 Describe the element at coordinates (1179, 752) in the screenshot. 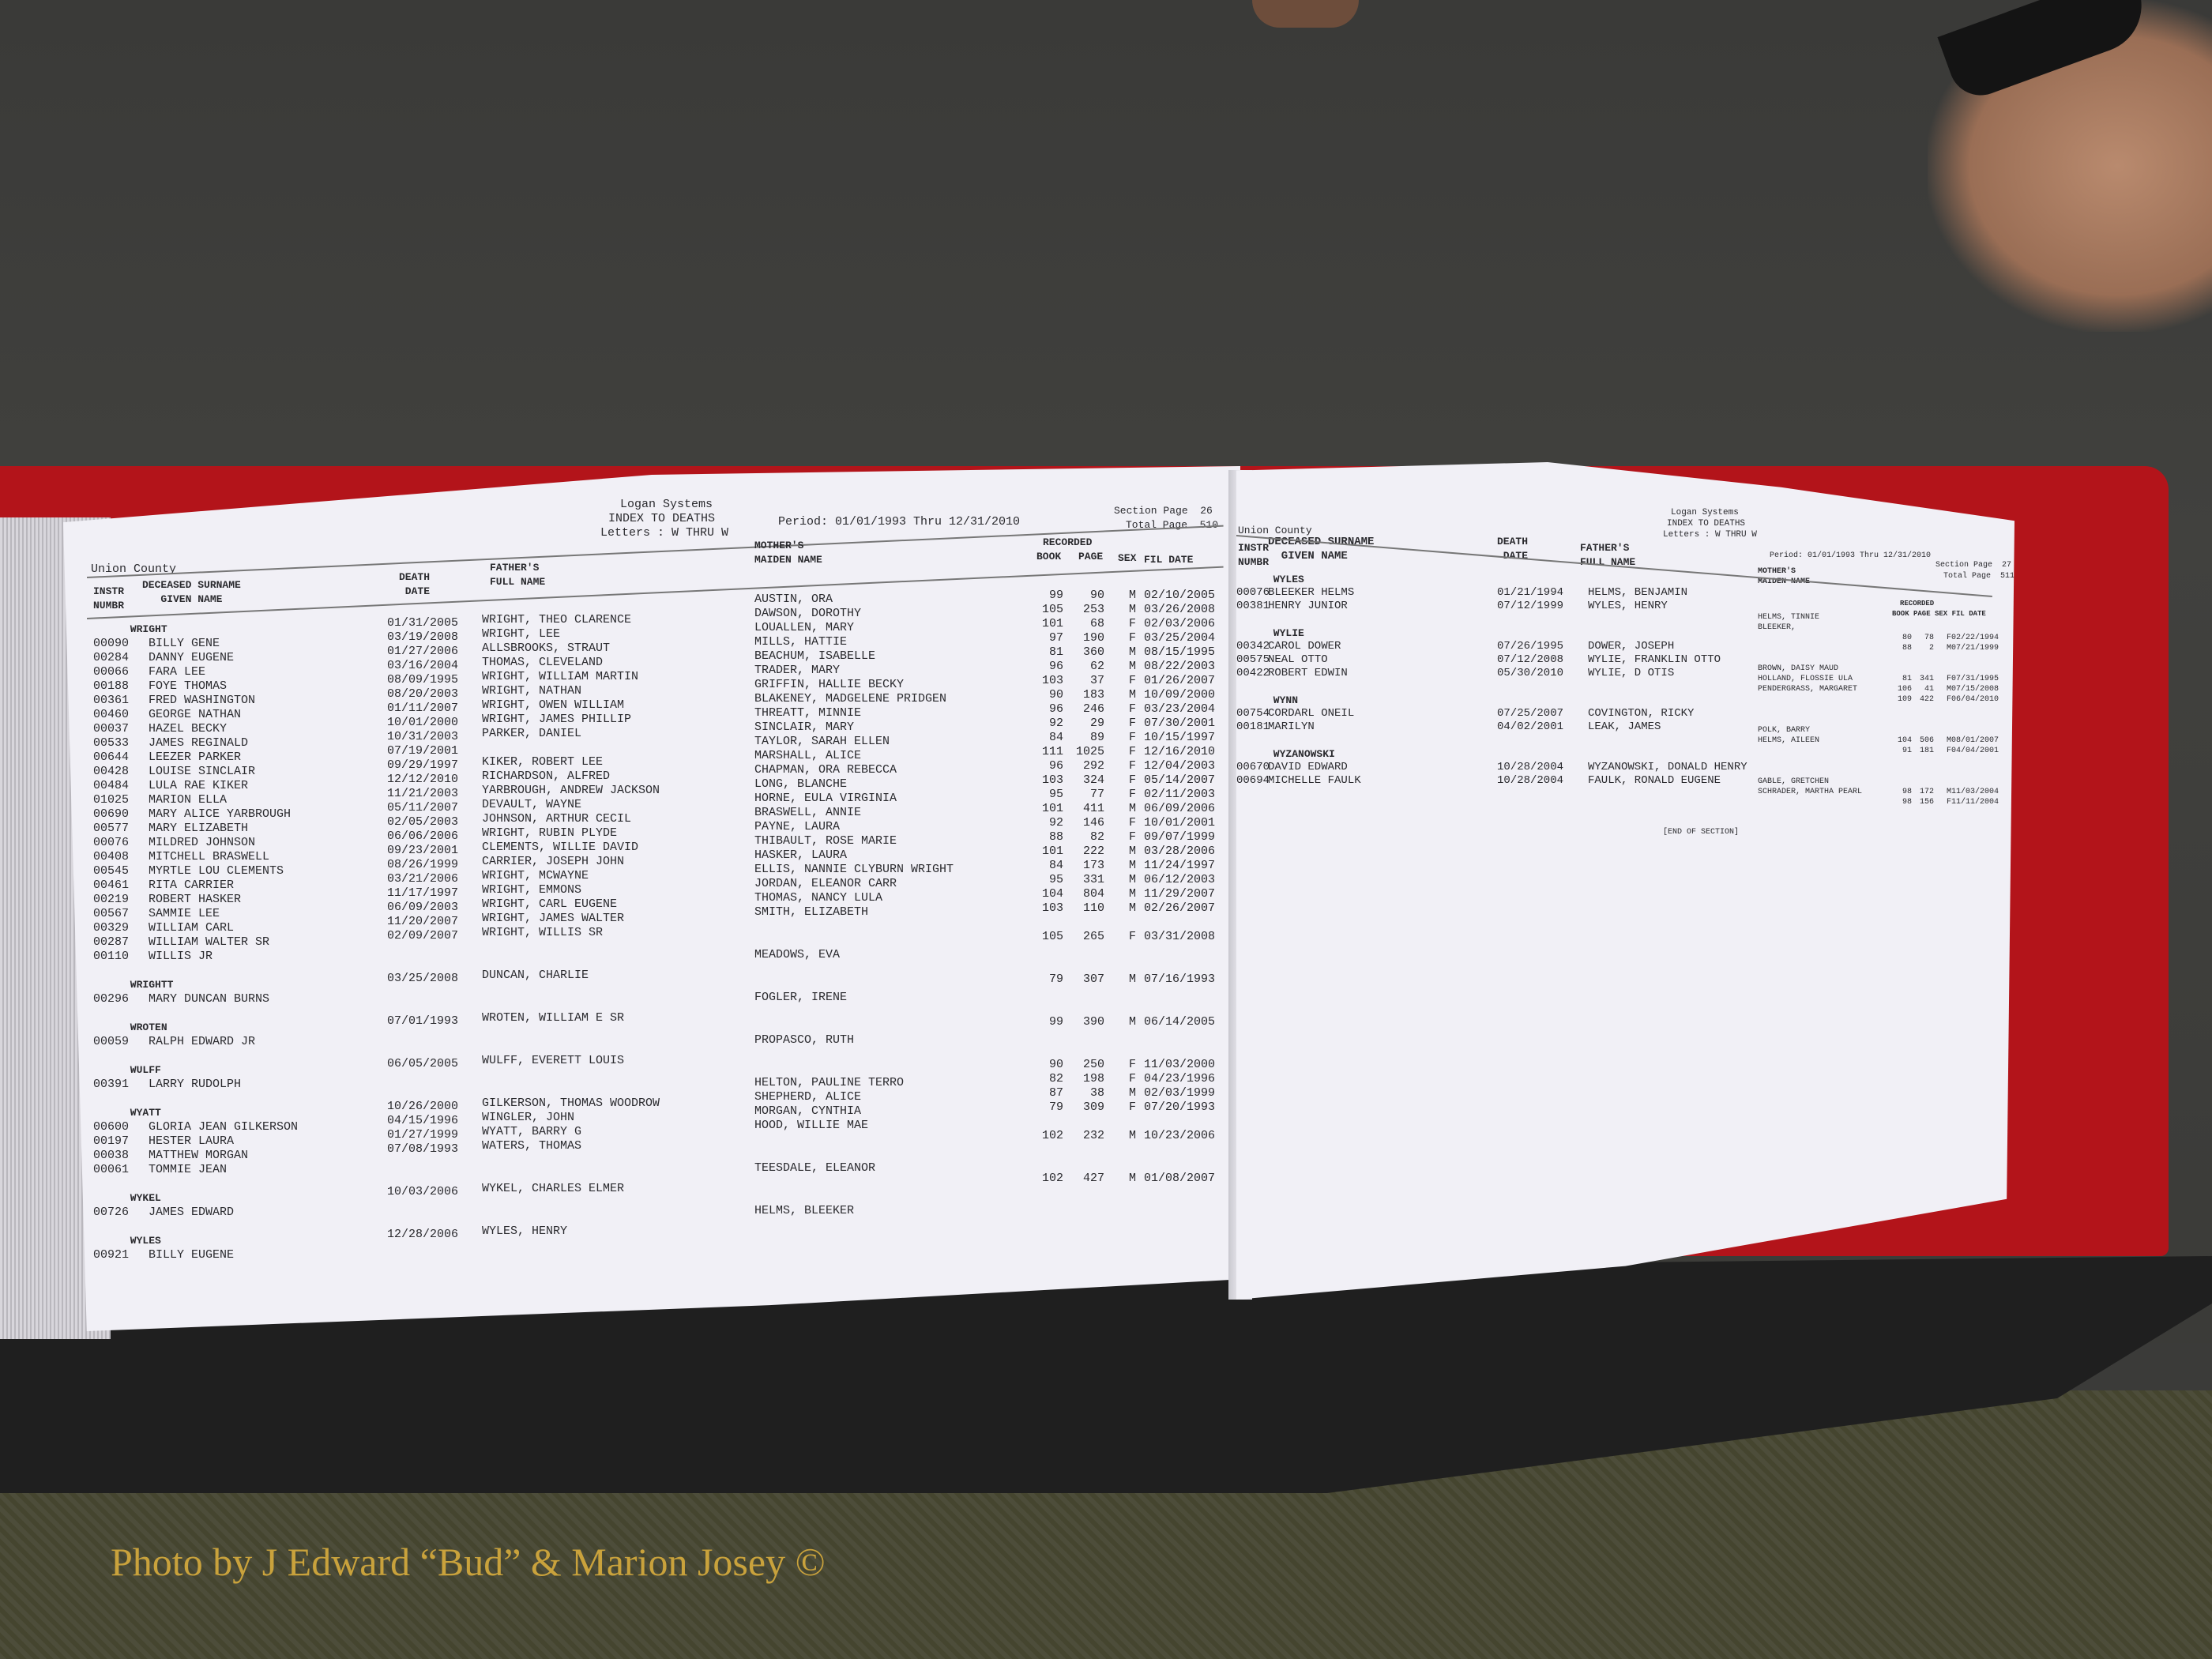

I see `fil-date: 12/16/2010` at that location.